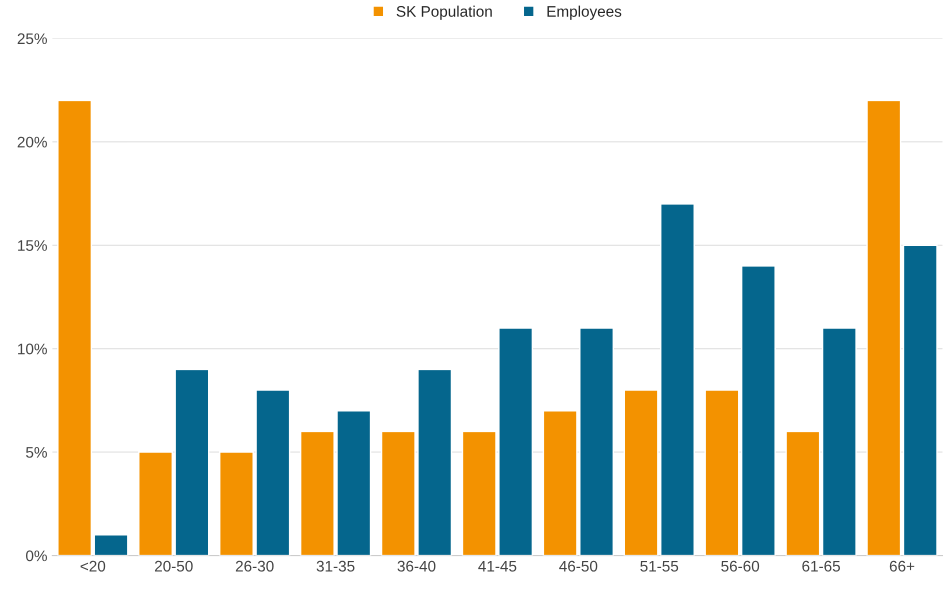 The image size is (952, 591). What do you see at coordinates (173, 566) in the screenshot?
I see `x-tick-label: 20-50` at bounding box center [173, 566].